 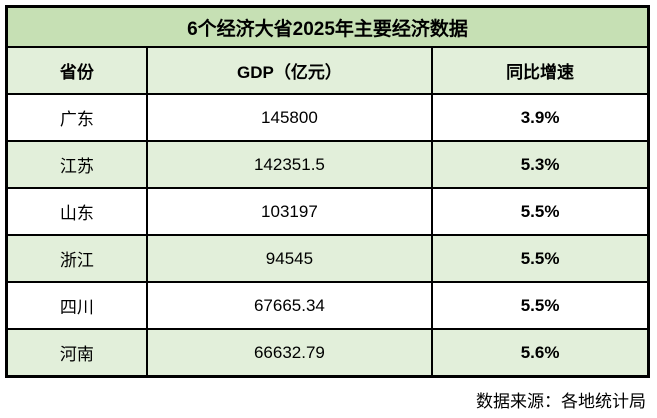 What do you see at coordinates (540, 117) in the screenshot?
I see `cell-growth: 3.9%` at bounding box center [540, 117].